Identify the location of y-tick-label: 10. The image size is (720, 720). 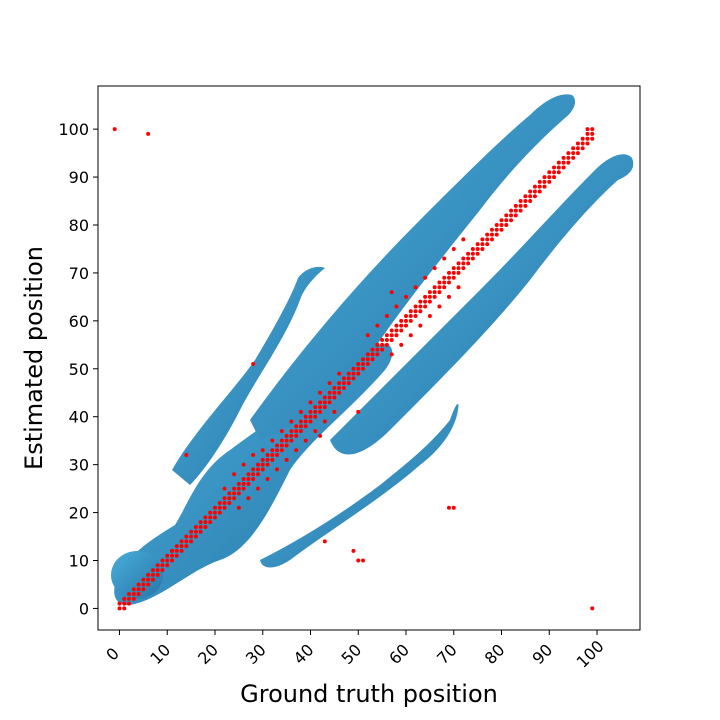
(79, 561).